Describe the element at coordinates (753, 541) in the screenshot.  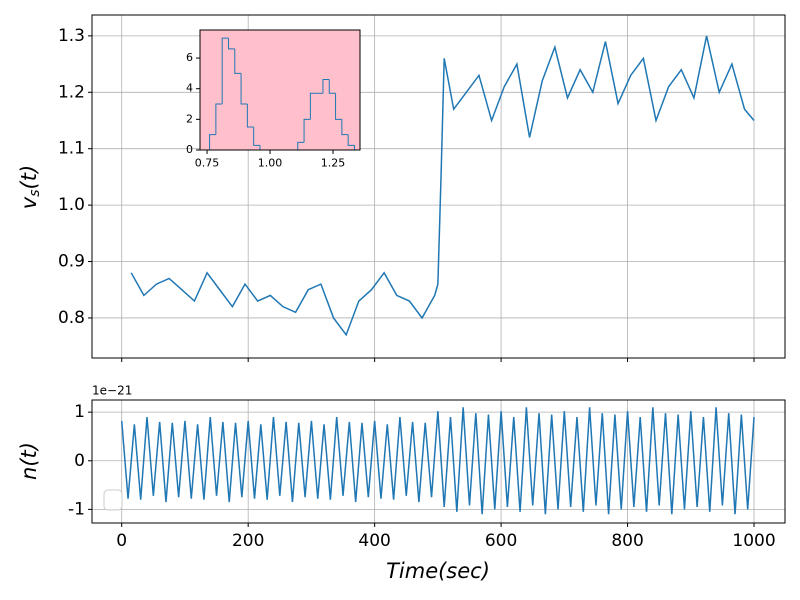
I see `x-tick-label: 1000` at that location.